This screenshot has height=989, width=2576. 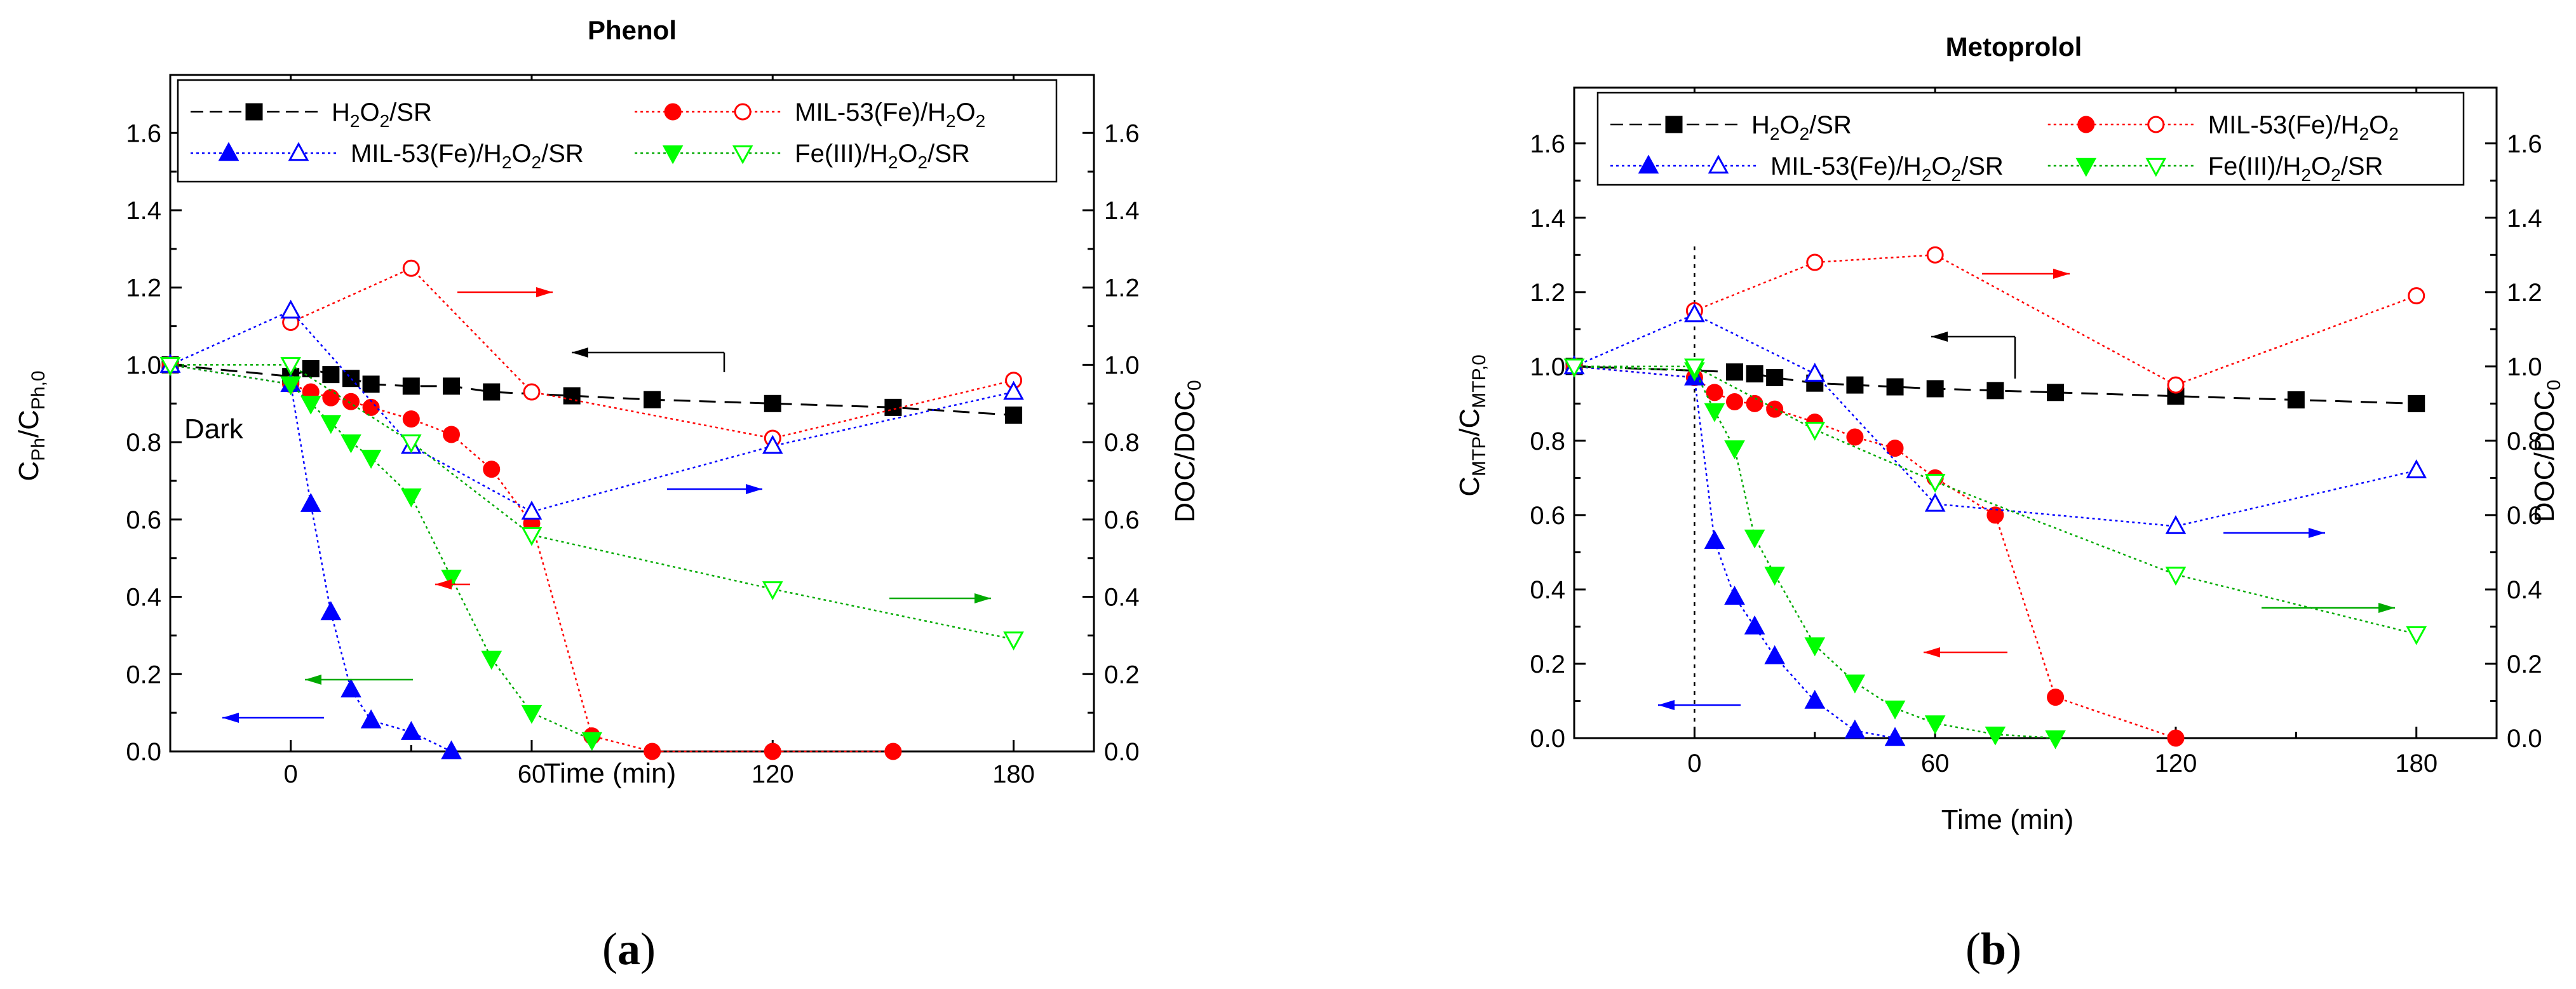 I want to click on series-mil-53-fe-h2o2-sr-doc, so click(x=1995, y=418).